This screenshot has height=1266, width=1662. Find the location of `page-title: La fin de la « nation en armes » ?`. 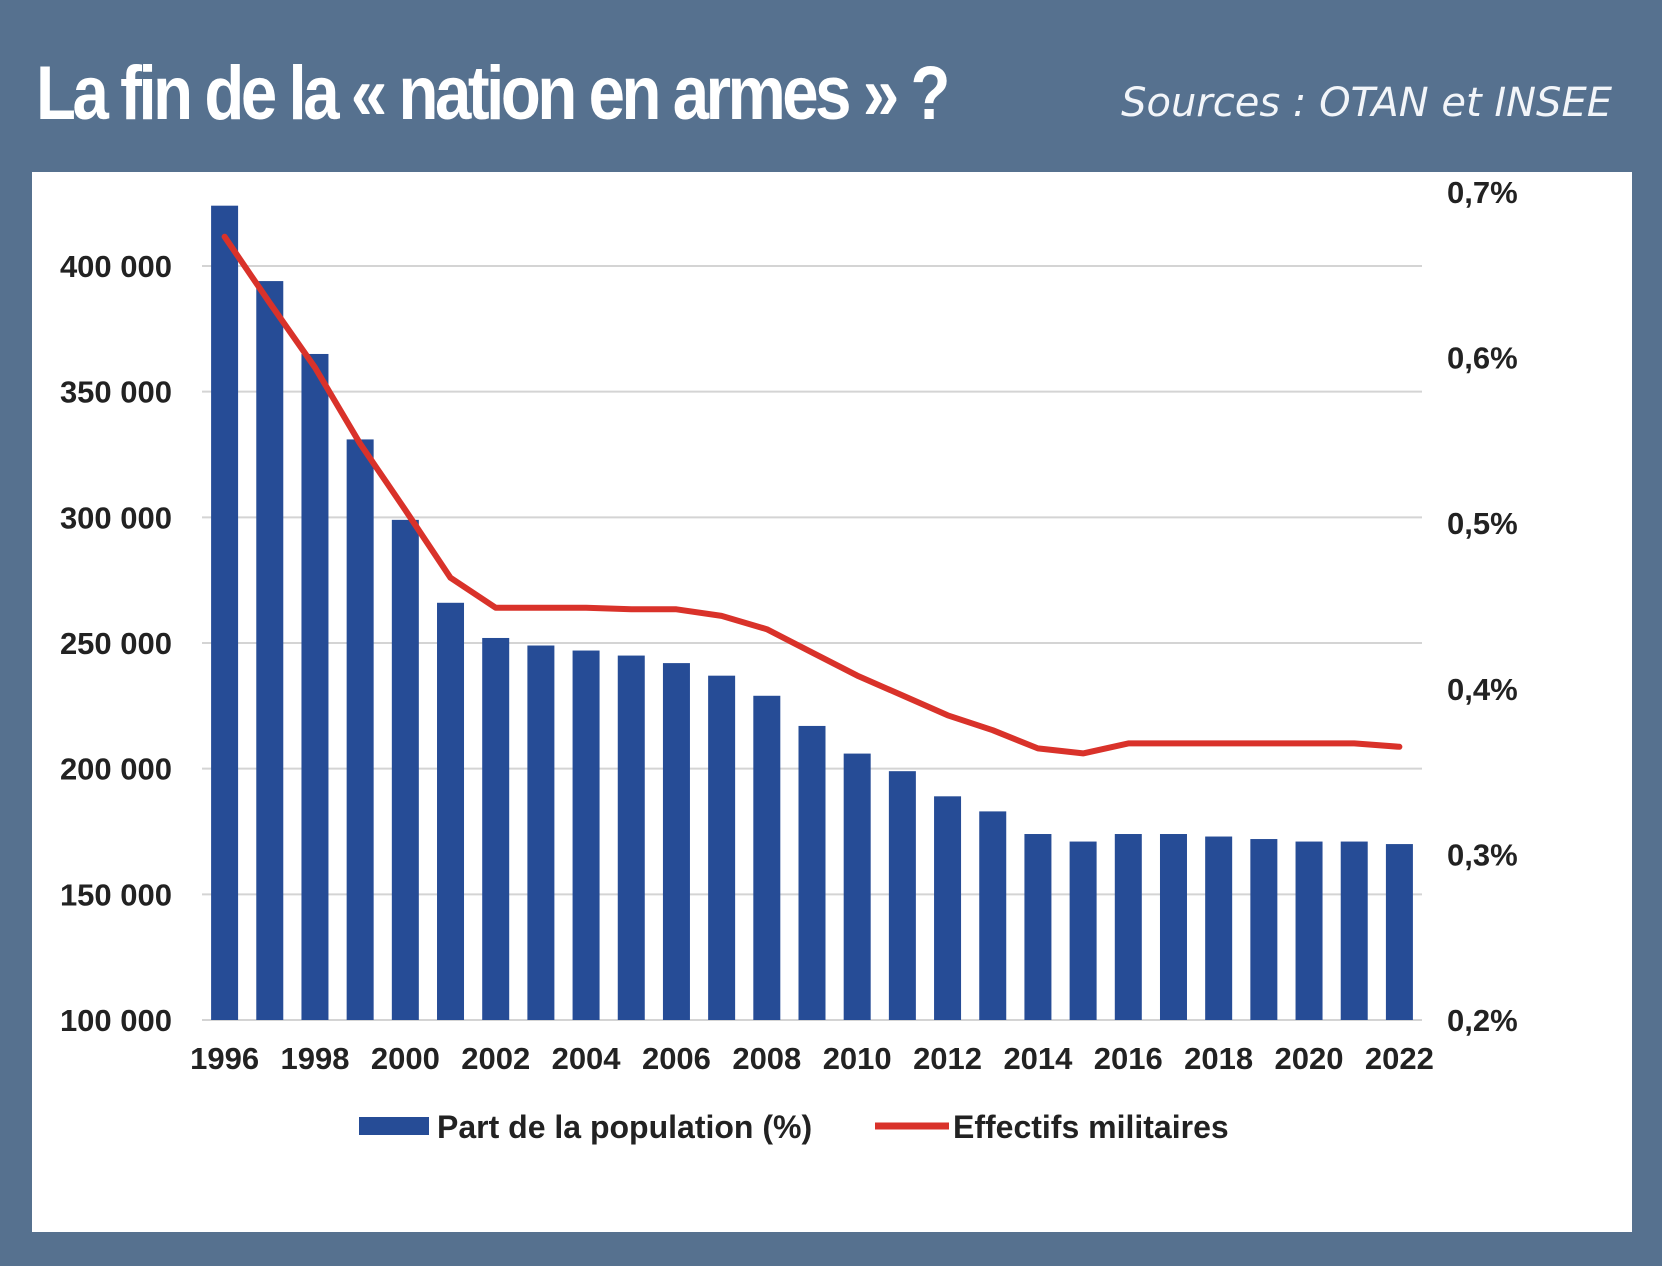

page-title: La fin de la « nation en armes » ? is located at coordinates (493, 93).